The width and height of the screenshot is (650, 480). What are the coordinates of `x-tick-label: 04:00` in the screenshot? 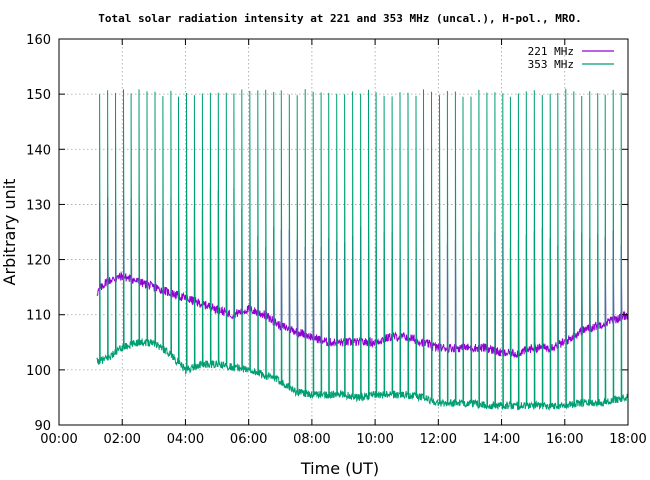 It's located at (185, 439).